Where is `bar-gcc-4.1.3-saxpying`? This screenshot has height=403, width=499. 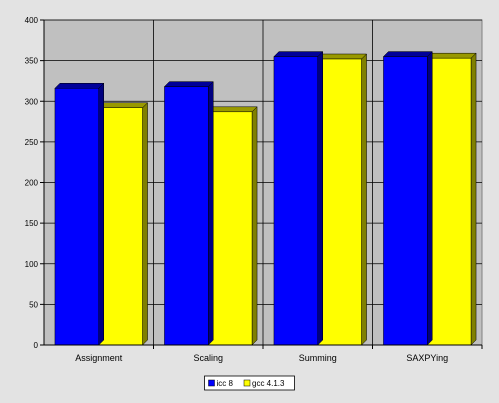 bar-gcc-4.1.3-saxpying is located at coordinates (451, 199).